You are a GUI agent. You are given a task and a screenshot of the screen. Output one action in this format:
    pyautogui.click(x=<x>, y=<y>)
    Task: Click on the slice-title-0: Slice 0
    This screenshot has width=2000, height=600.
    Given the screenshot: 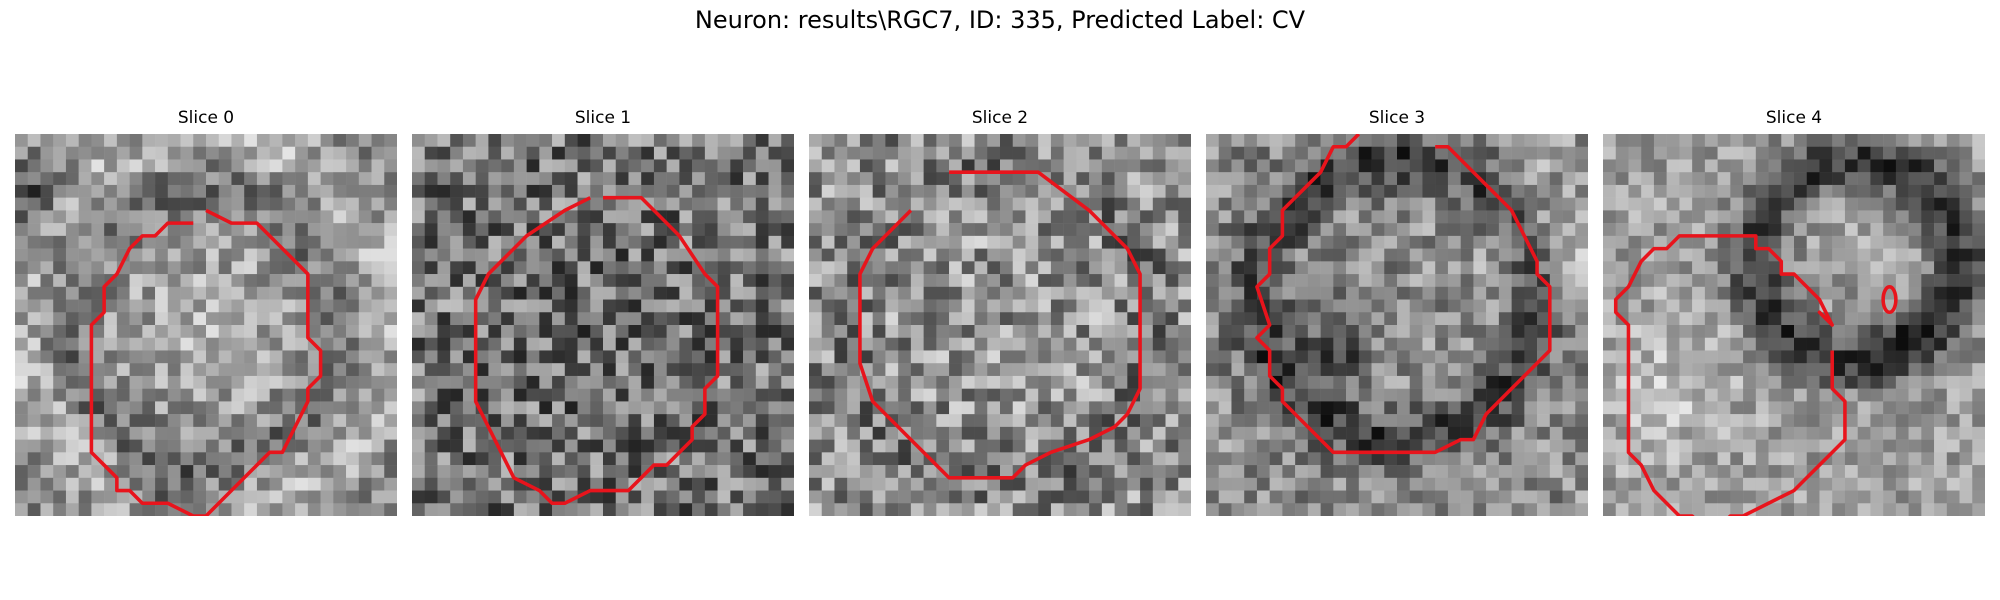 What is the action you would take?
    pyautogui.click(x=206, y=118)
    